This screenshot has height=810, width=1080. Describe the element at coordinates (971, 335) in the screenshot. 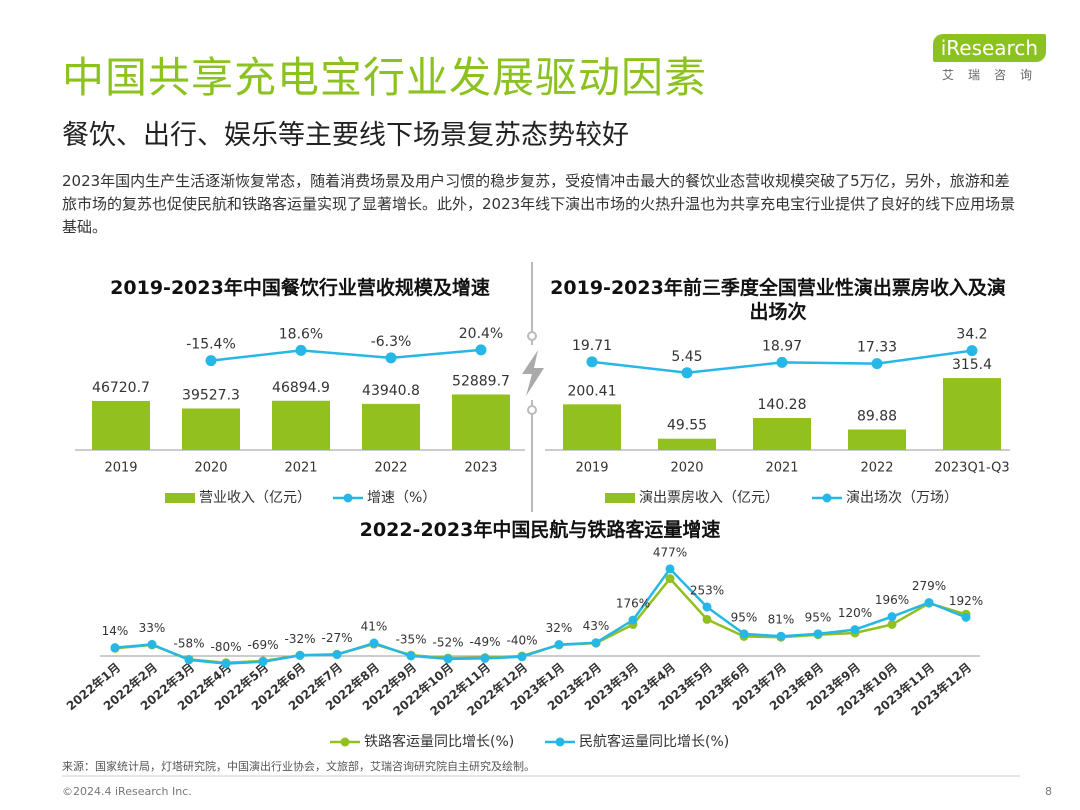

I see `data-label: 34.2` at that location.